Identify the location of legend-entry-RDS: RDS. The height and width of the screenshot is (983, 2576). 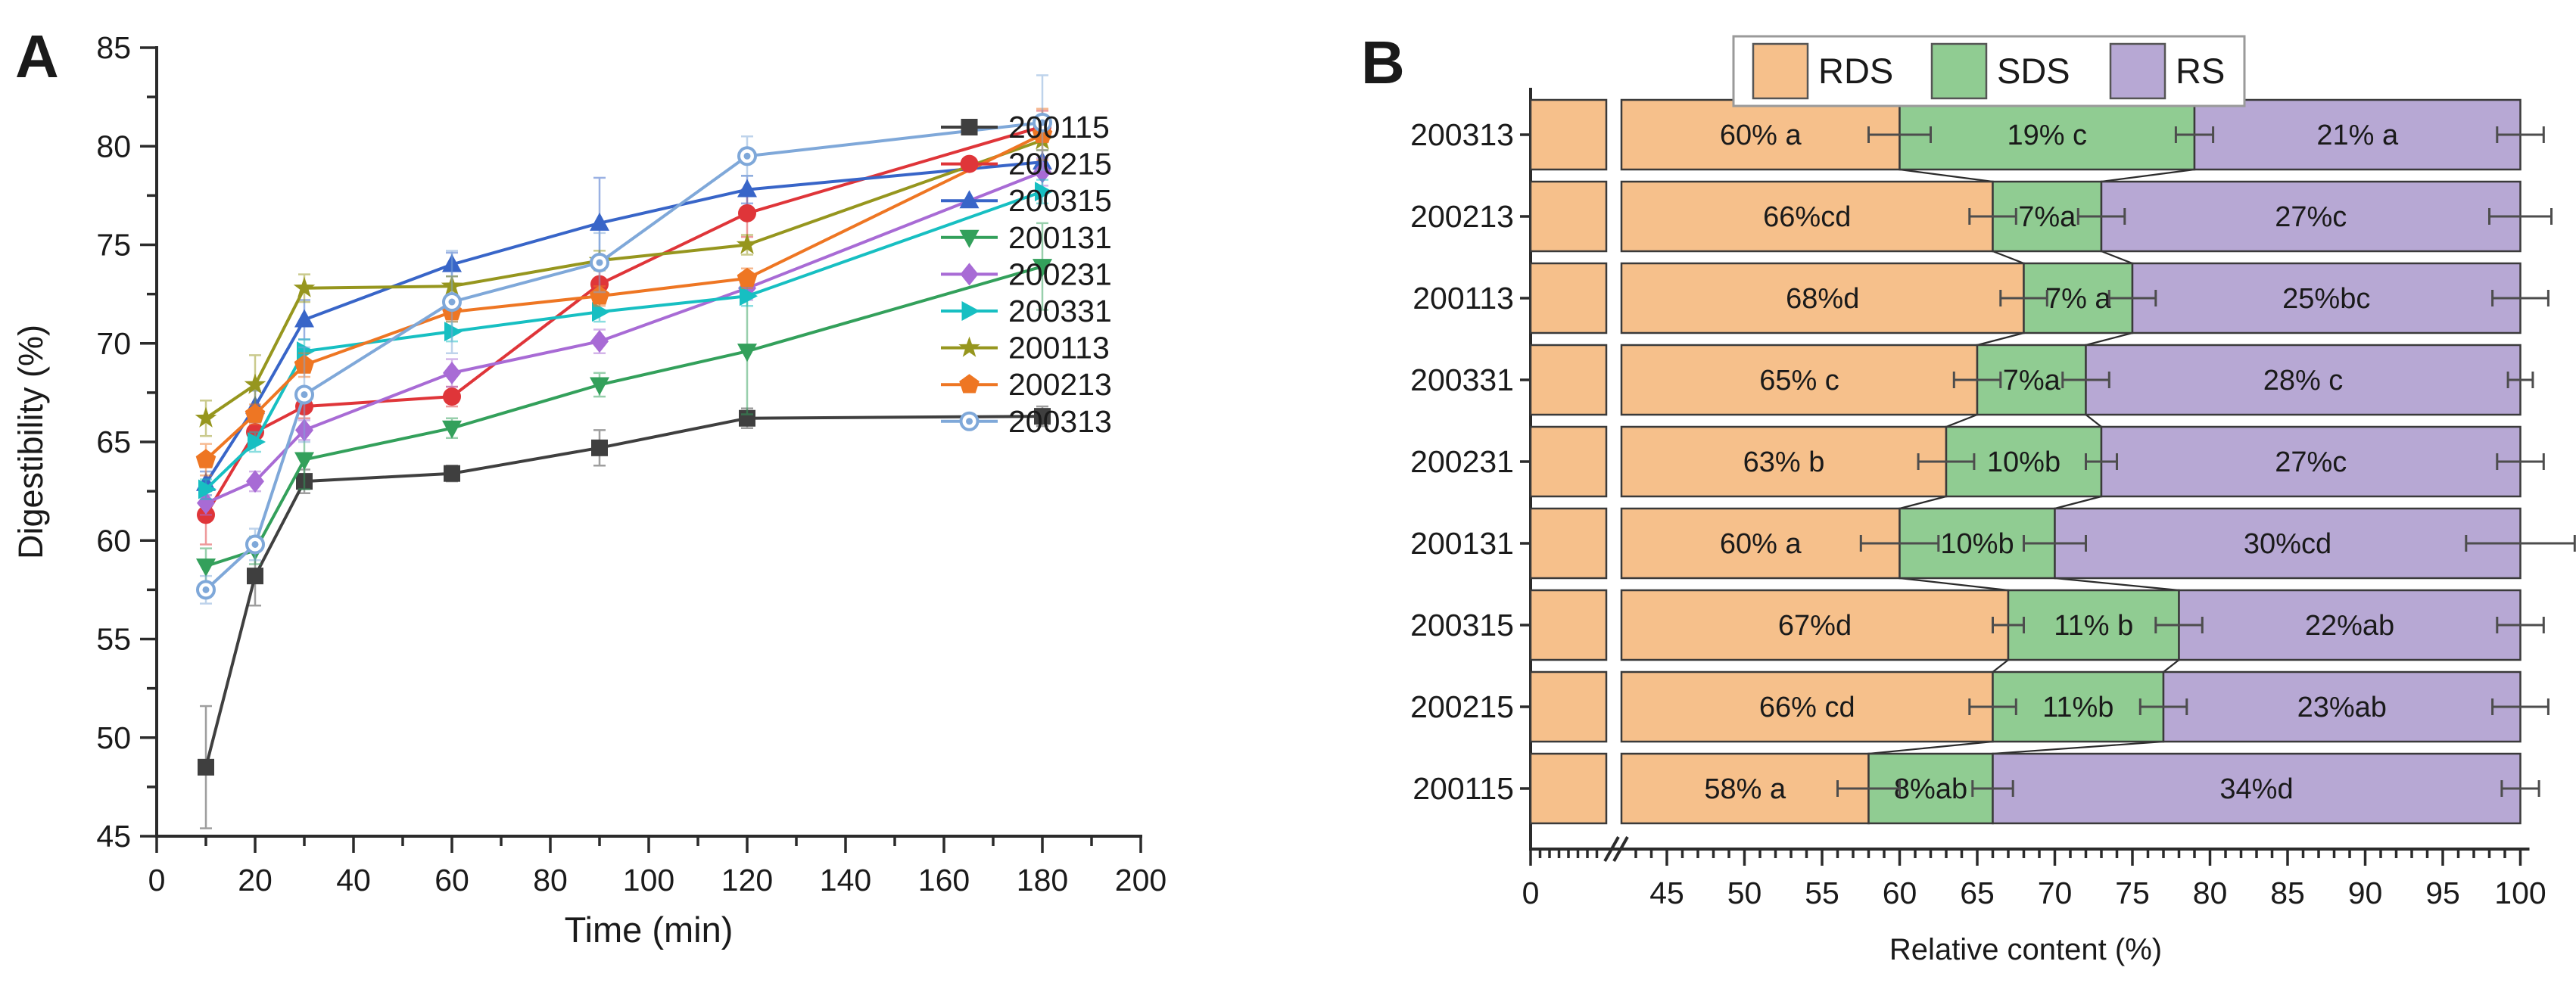
(1822, 71).